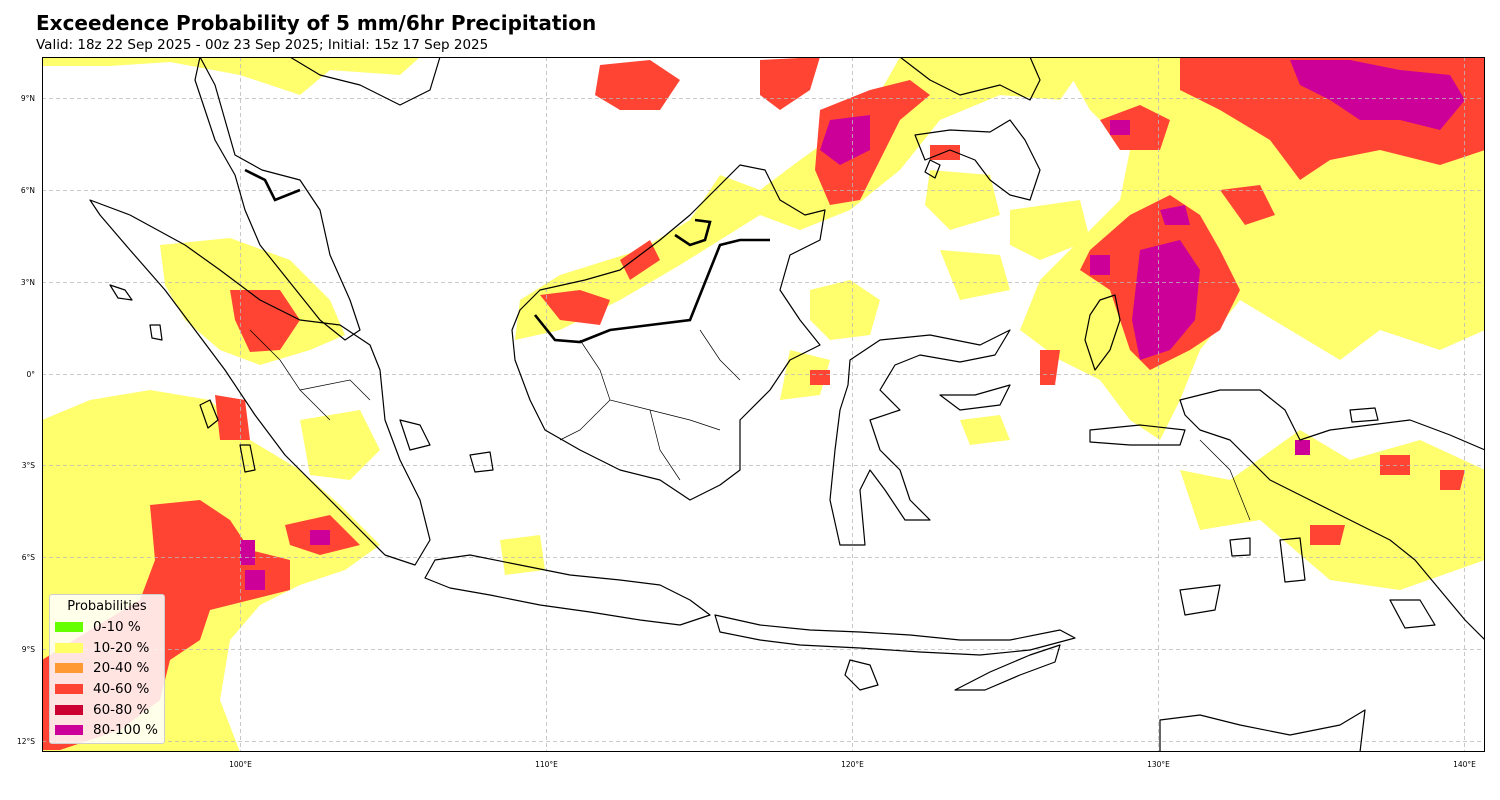  I want to click on lon-tick-labels: 100°E 110°E 120°E 130°E 140°E, so click(852, 764).